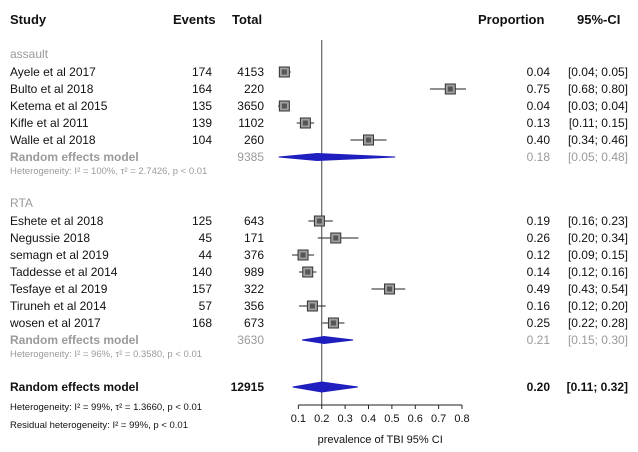 This screenshot has width=638, height=452. I want to click on events-value: 44, so click(206, 255).